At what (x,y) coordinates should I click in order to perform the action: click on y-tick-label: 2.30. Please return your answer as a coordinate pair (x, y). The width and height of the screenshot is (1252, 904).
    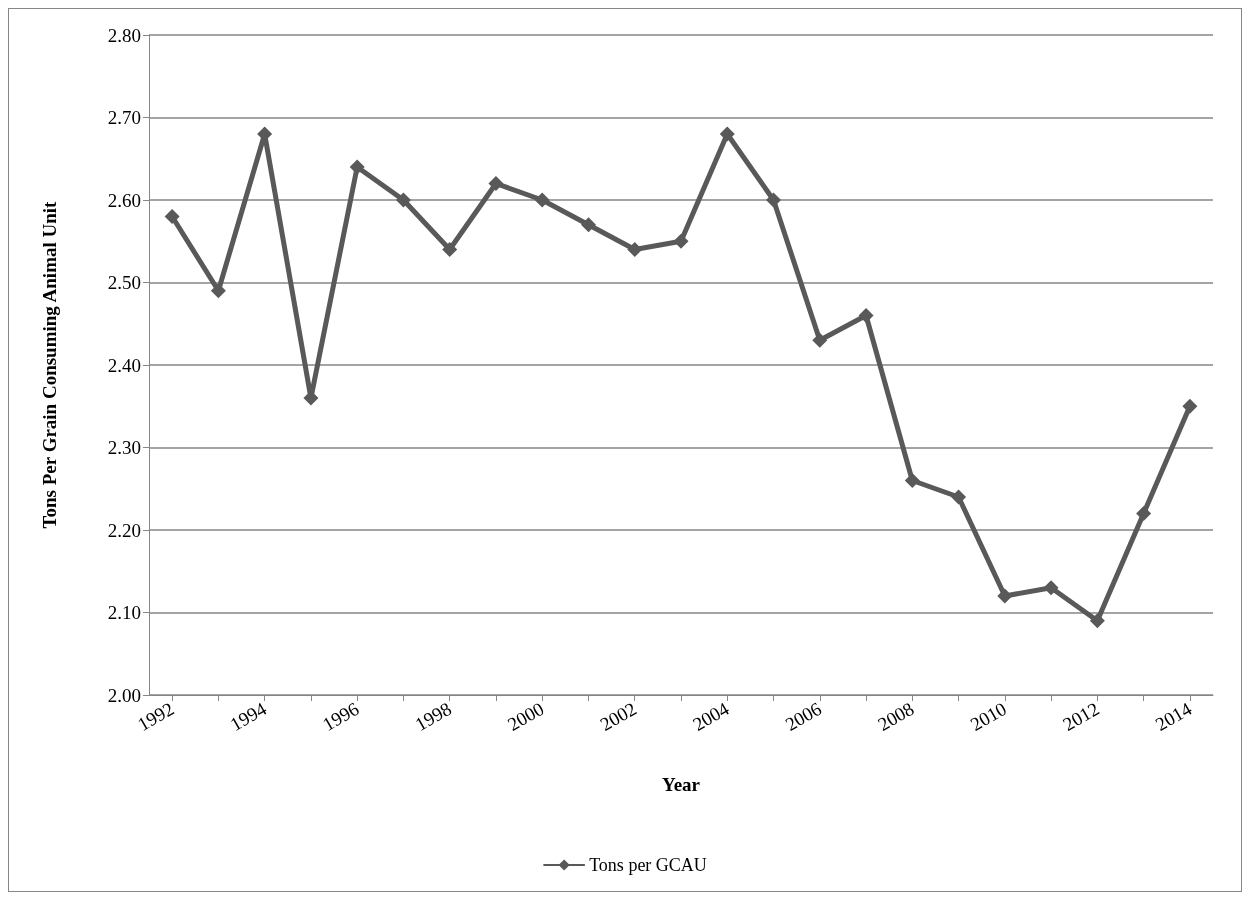
    Looking at the image, I should click on (124, 447).